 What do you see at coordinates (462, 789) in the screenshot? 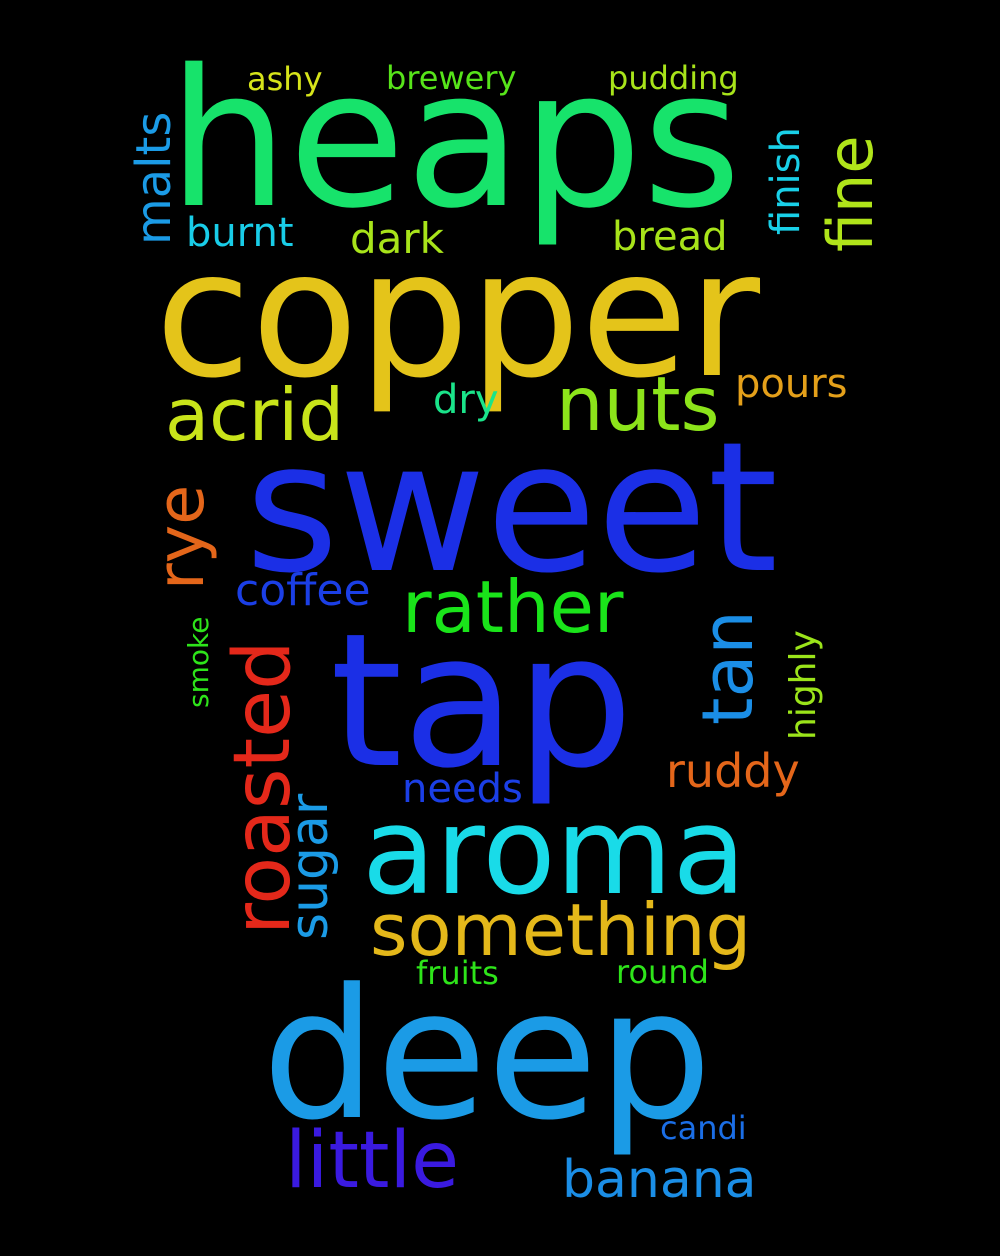
I see `word-needs: needs` at bounding box center [462, 789].